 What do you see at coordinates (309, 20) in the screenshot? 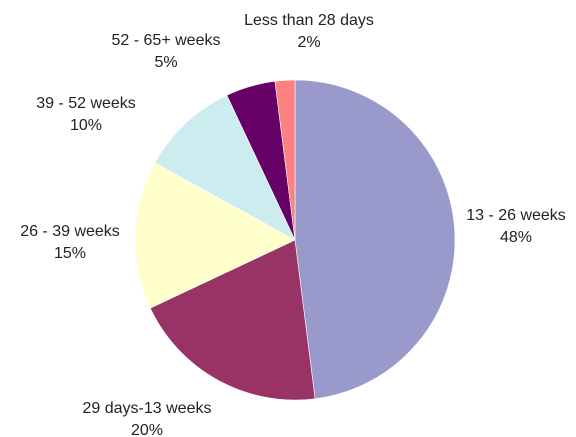
I see `slice-label-5: Less than 28 days` at bounding box center [309, 20].